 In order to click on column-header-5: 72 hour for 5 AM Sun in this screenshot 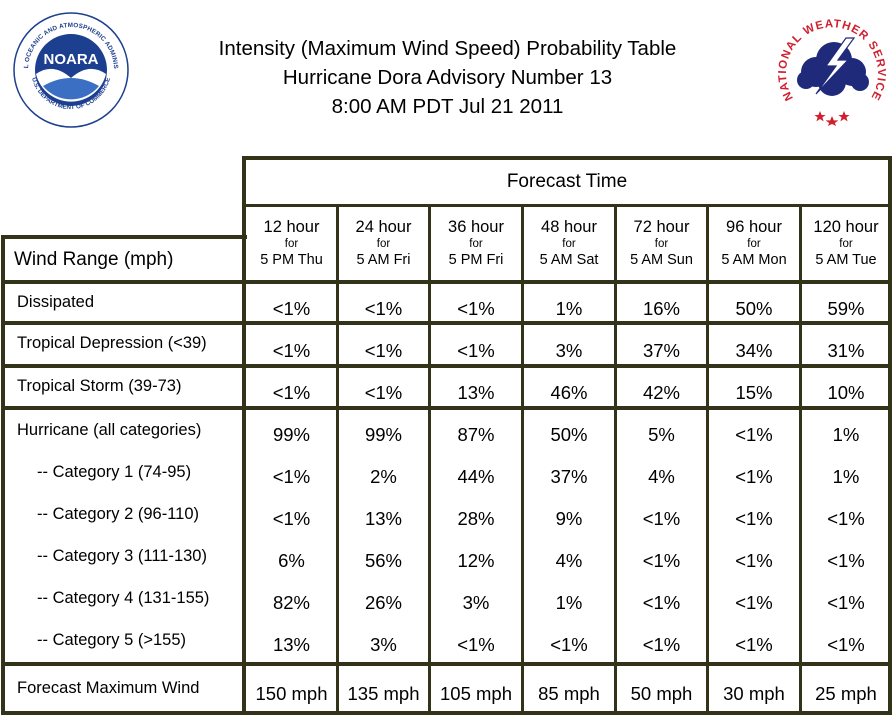, I will do `click(661, 243)`.